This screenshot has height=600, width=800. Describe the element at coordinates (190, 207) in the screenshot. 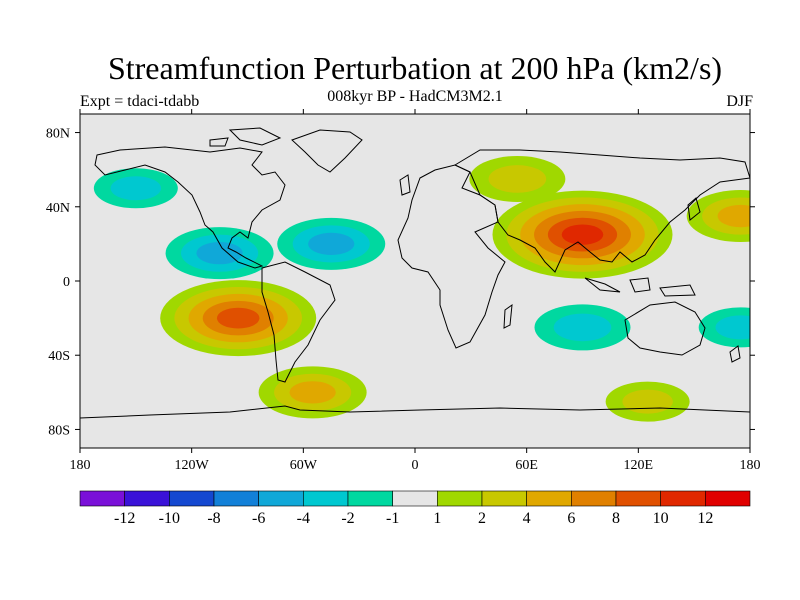

I see `coast-north-america` at that location.